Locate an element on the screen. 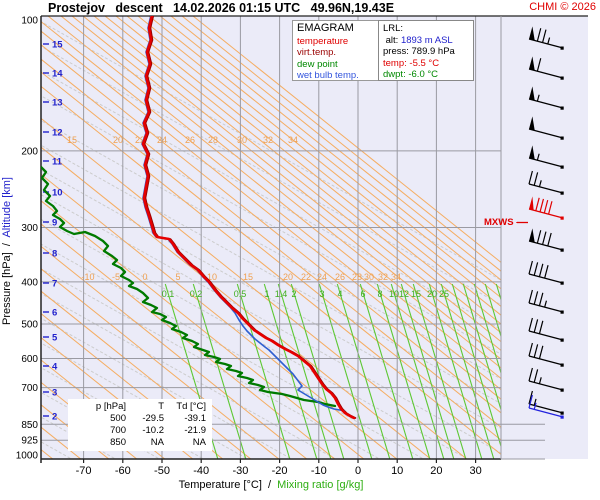  table-cell: 850 is located at coordinates (118, 442).